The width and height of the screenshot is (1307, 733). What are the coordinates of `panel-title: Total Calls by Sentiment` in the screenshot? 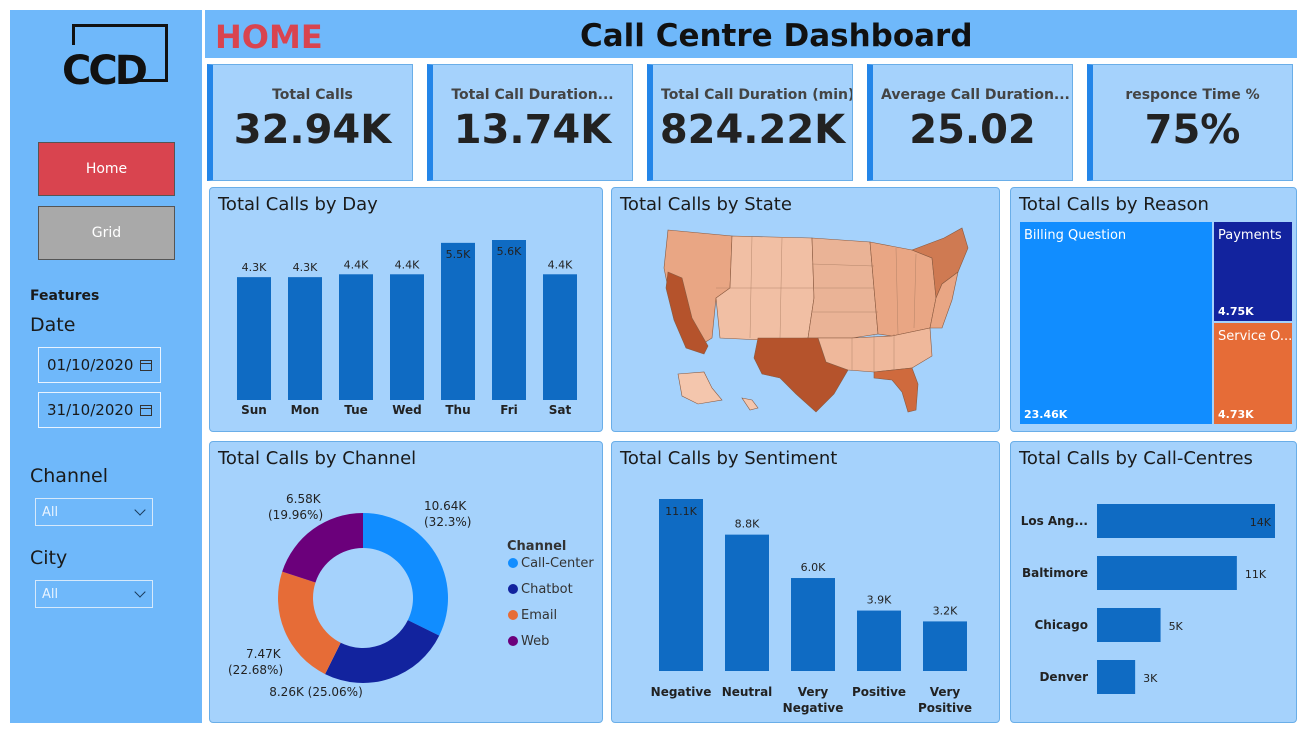 It's located at (729, 458).